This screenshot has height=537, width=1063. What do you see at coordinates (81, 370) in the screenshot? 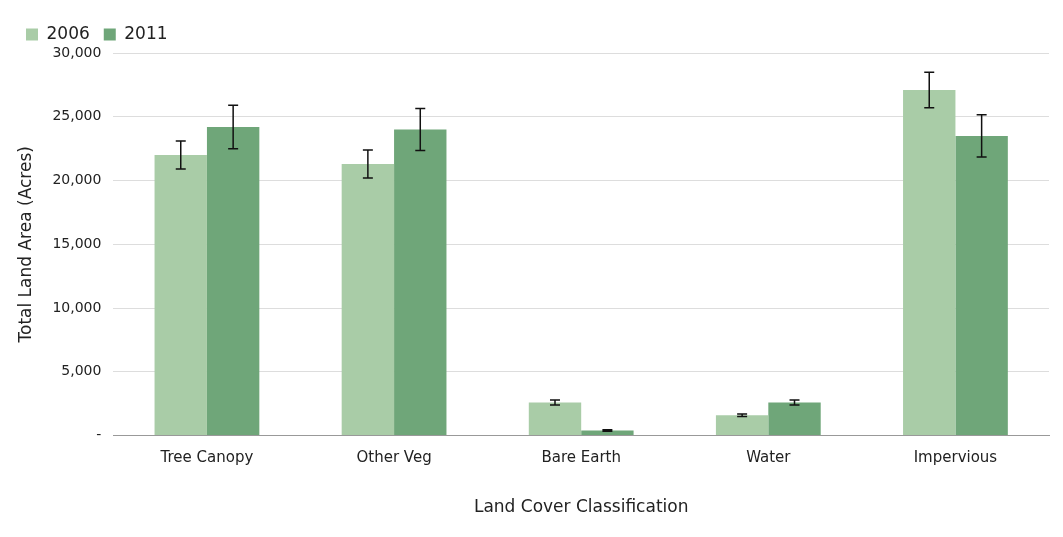
I see `y-tick-label: 5,000` at bounding box center [81, 370].